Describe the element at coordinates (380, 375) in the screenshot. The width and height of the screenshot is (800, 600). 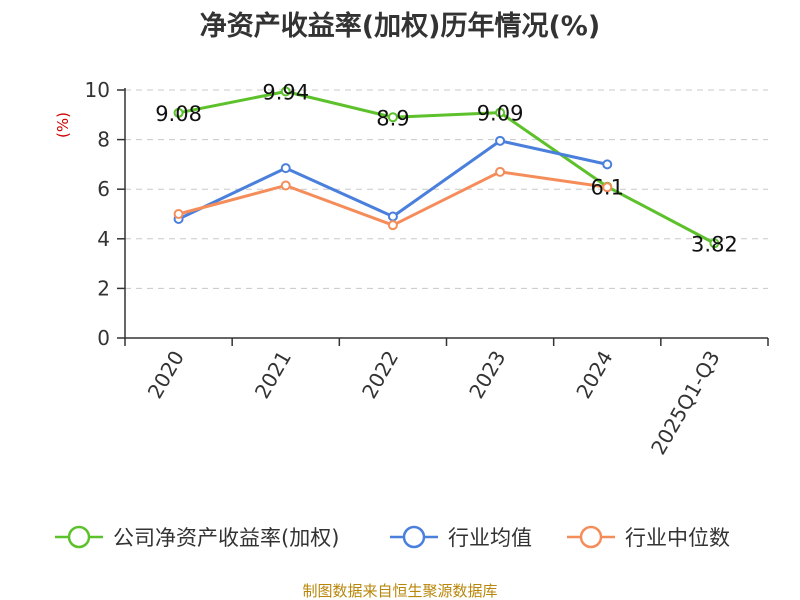
I see `x-tick-label: 2022` at that location.